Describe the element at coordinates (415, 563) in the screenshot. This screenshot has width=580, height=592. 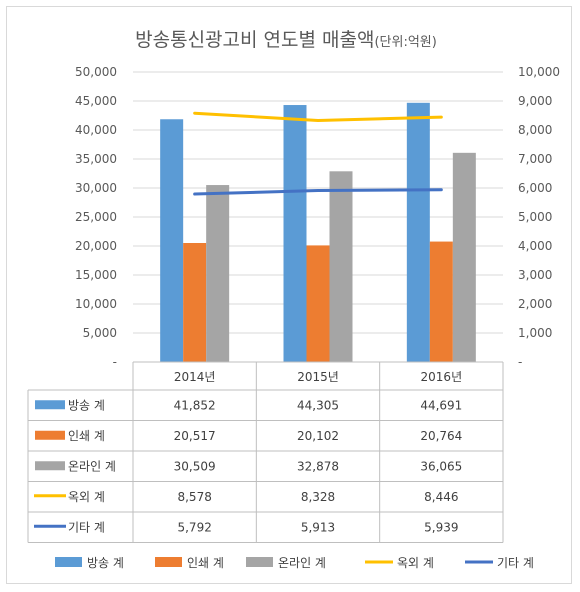
I see `legend-label: 옥외 계` at that location.